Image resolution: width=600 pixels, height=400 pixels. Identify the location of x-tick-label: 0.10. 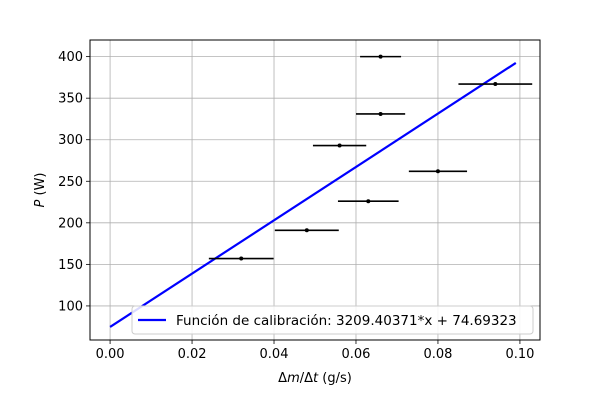
(519, 354).